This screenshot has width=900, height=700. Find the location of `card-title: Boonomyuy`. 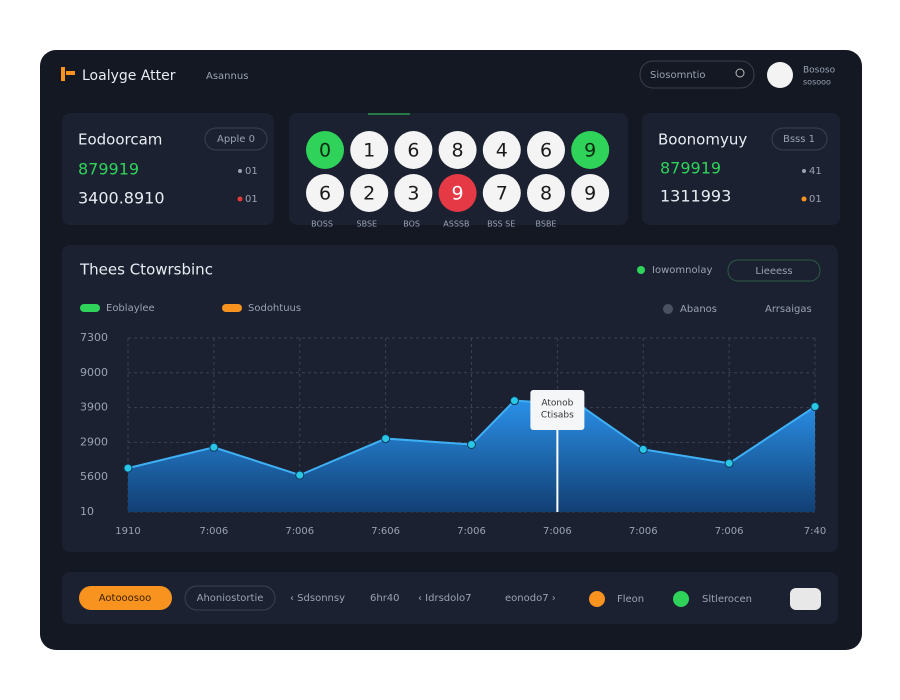

card-title: Boonomyuy is located at coordinates (702, 140).